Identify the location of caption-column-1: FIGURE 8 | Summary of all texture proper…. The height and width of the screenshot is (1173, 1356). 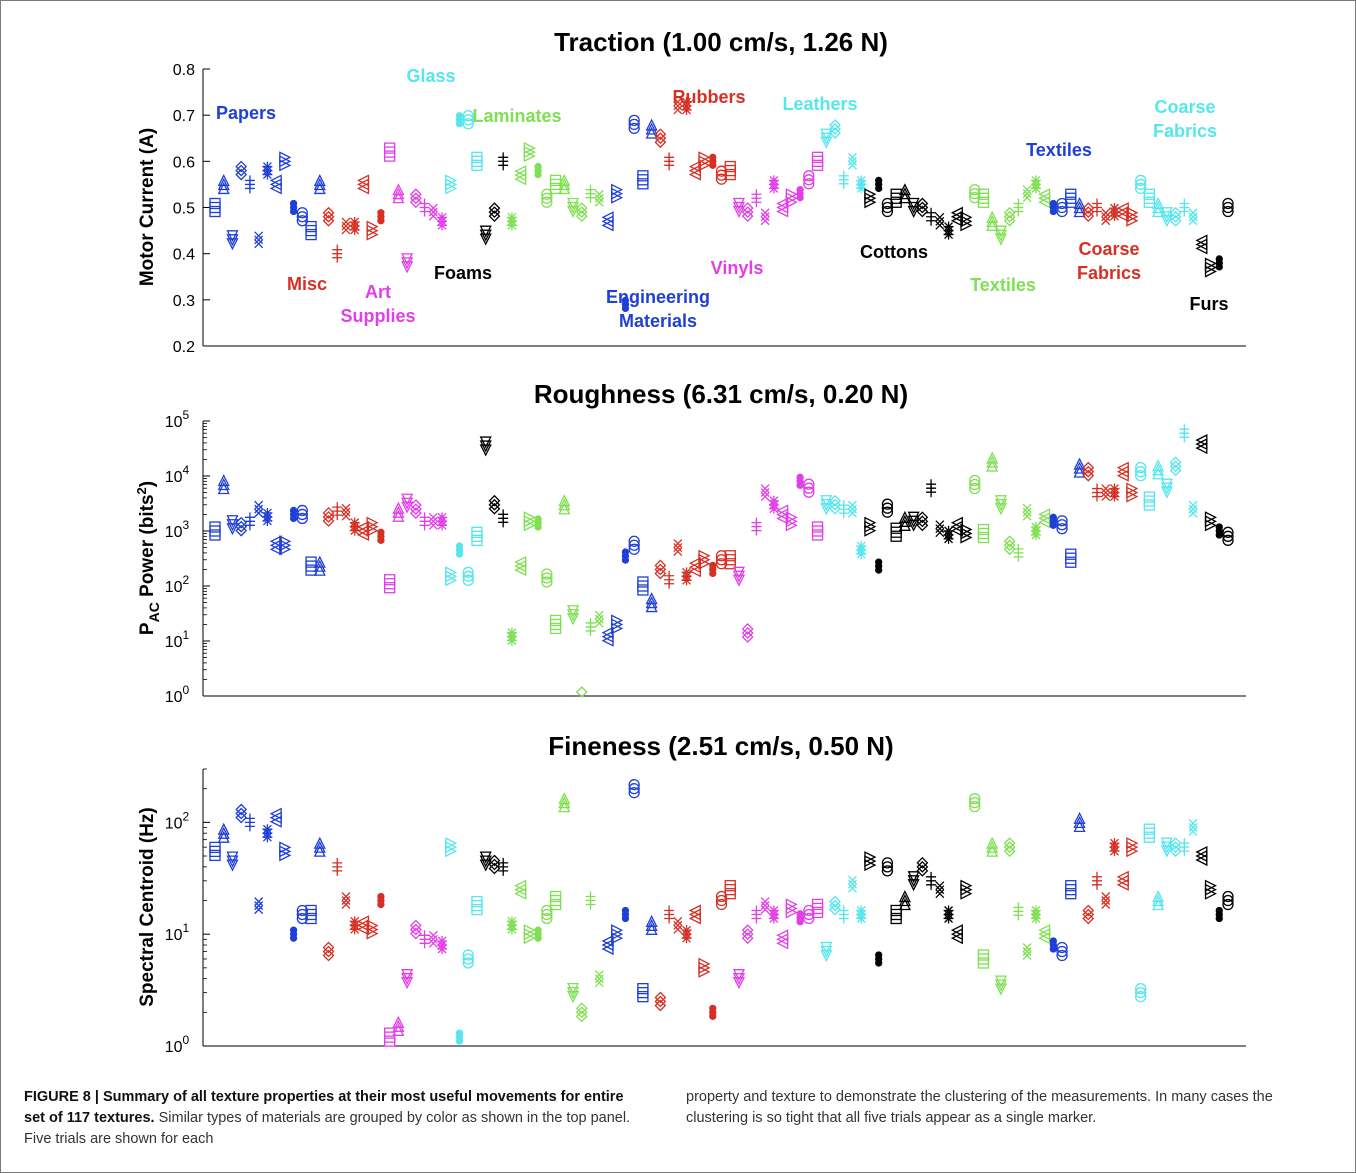
(334, 1118).